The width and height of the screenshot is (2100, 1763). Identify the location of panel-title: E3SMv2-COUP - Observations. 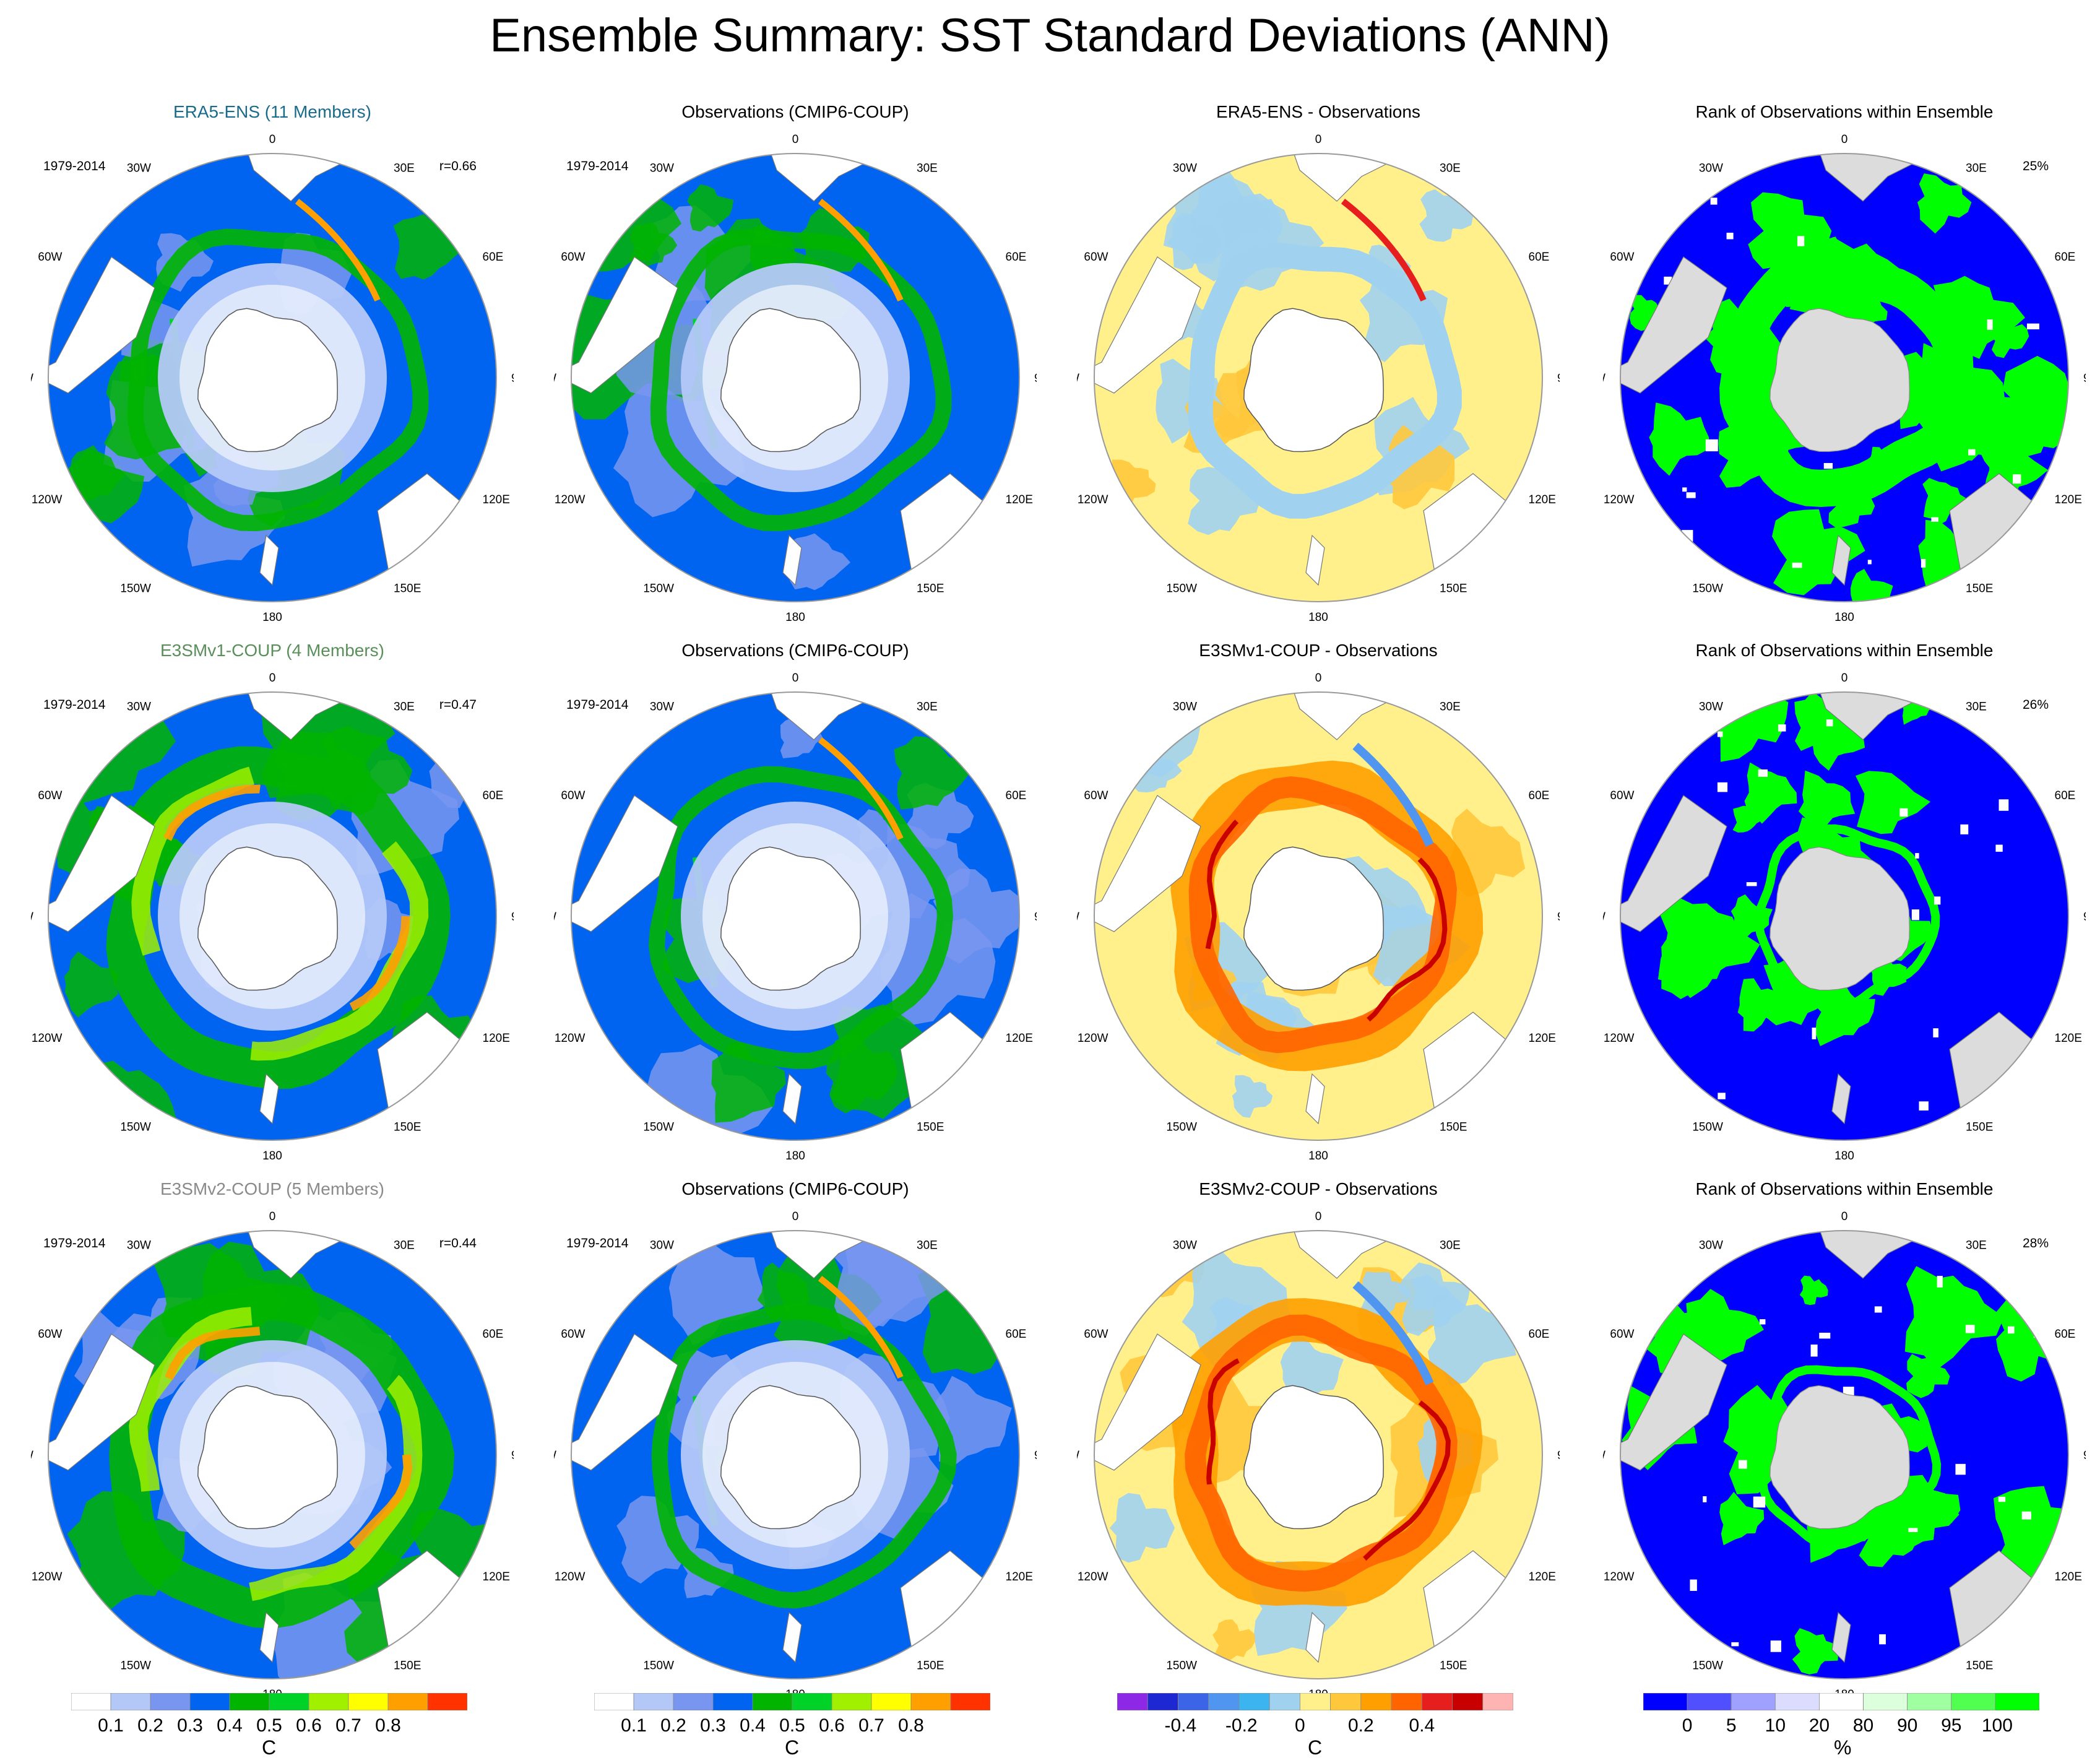
(1318, 1188).